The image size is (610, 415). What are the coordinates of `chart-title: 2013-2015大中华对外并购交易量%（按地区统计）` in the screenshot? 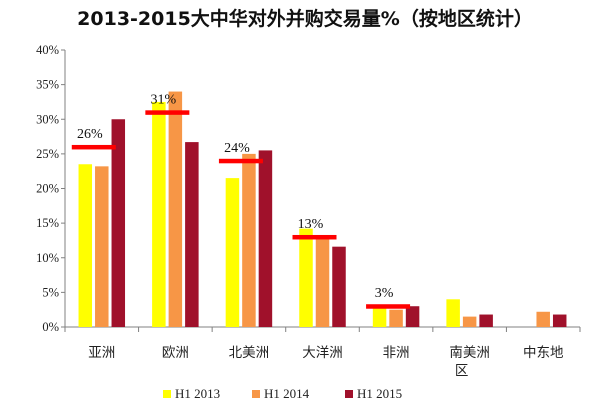 It's located at (305, 18).